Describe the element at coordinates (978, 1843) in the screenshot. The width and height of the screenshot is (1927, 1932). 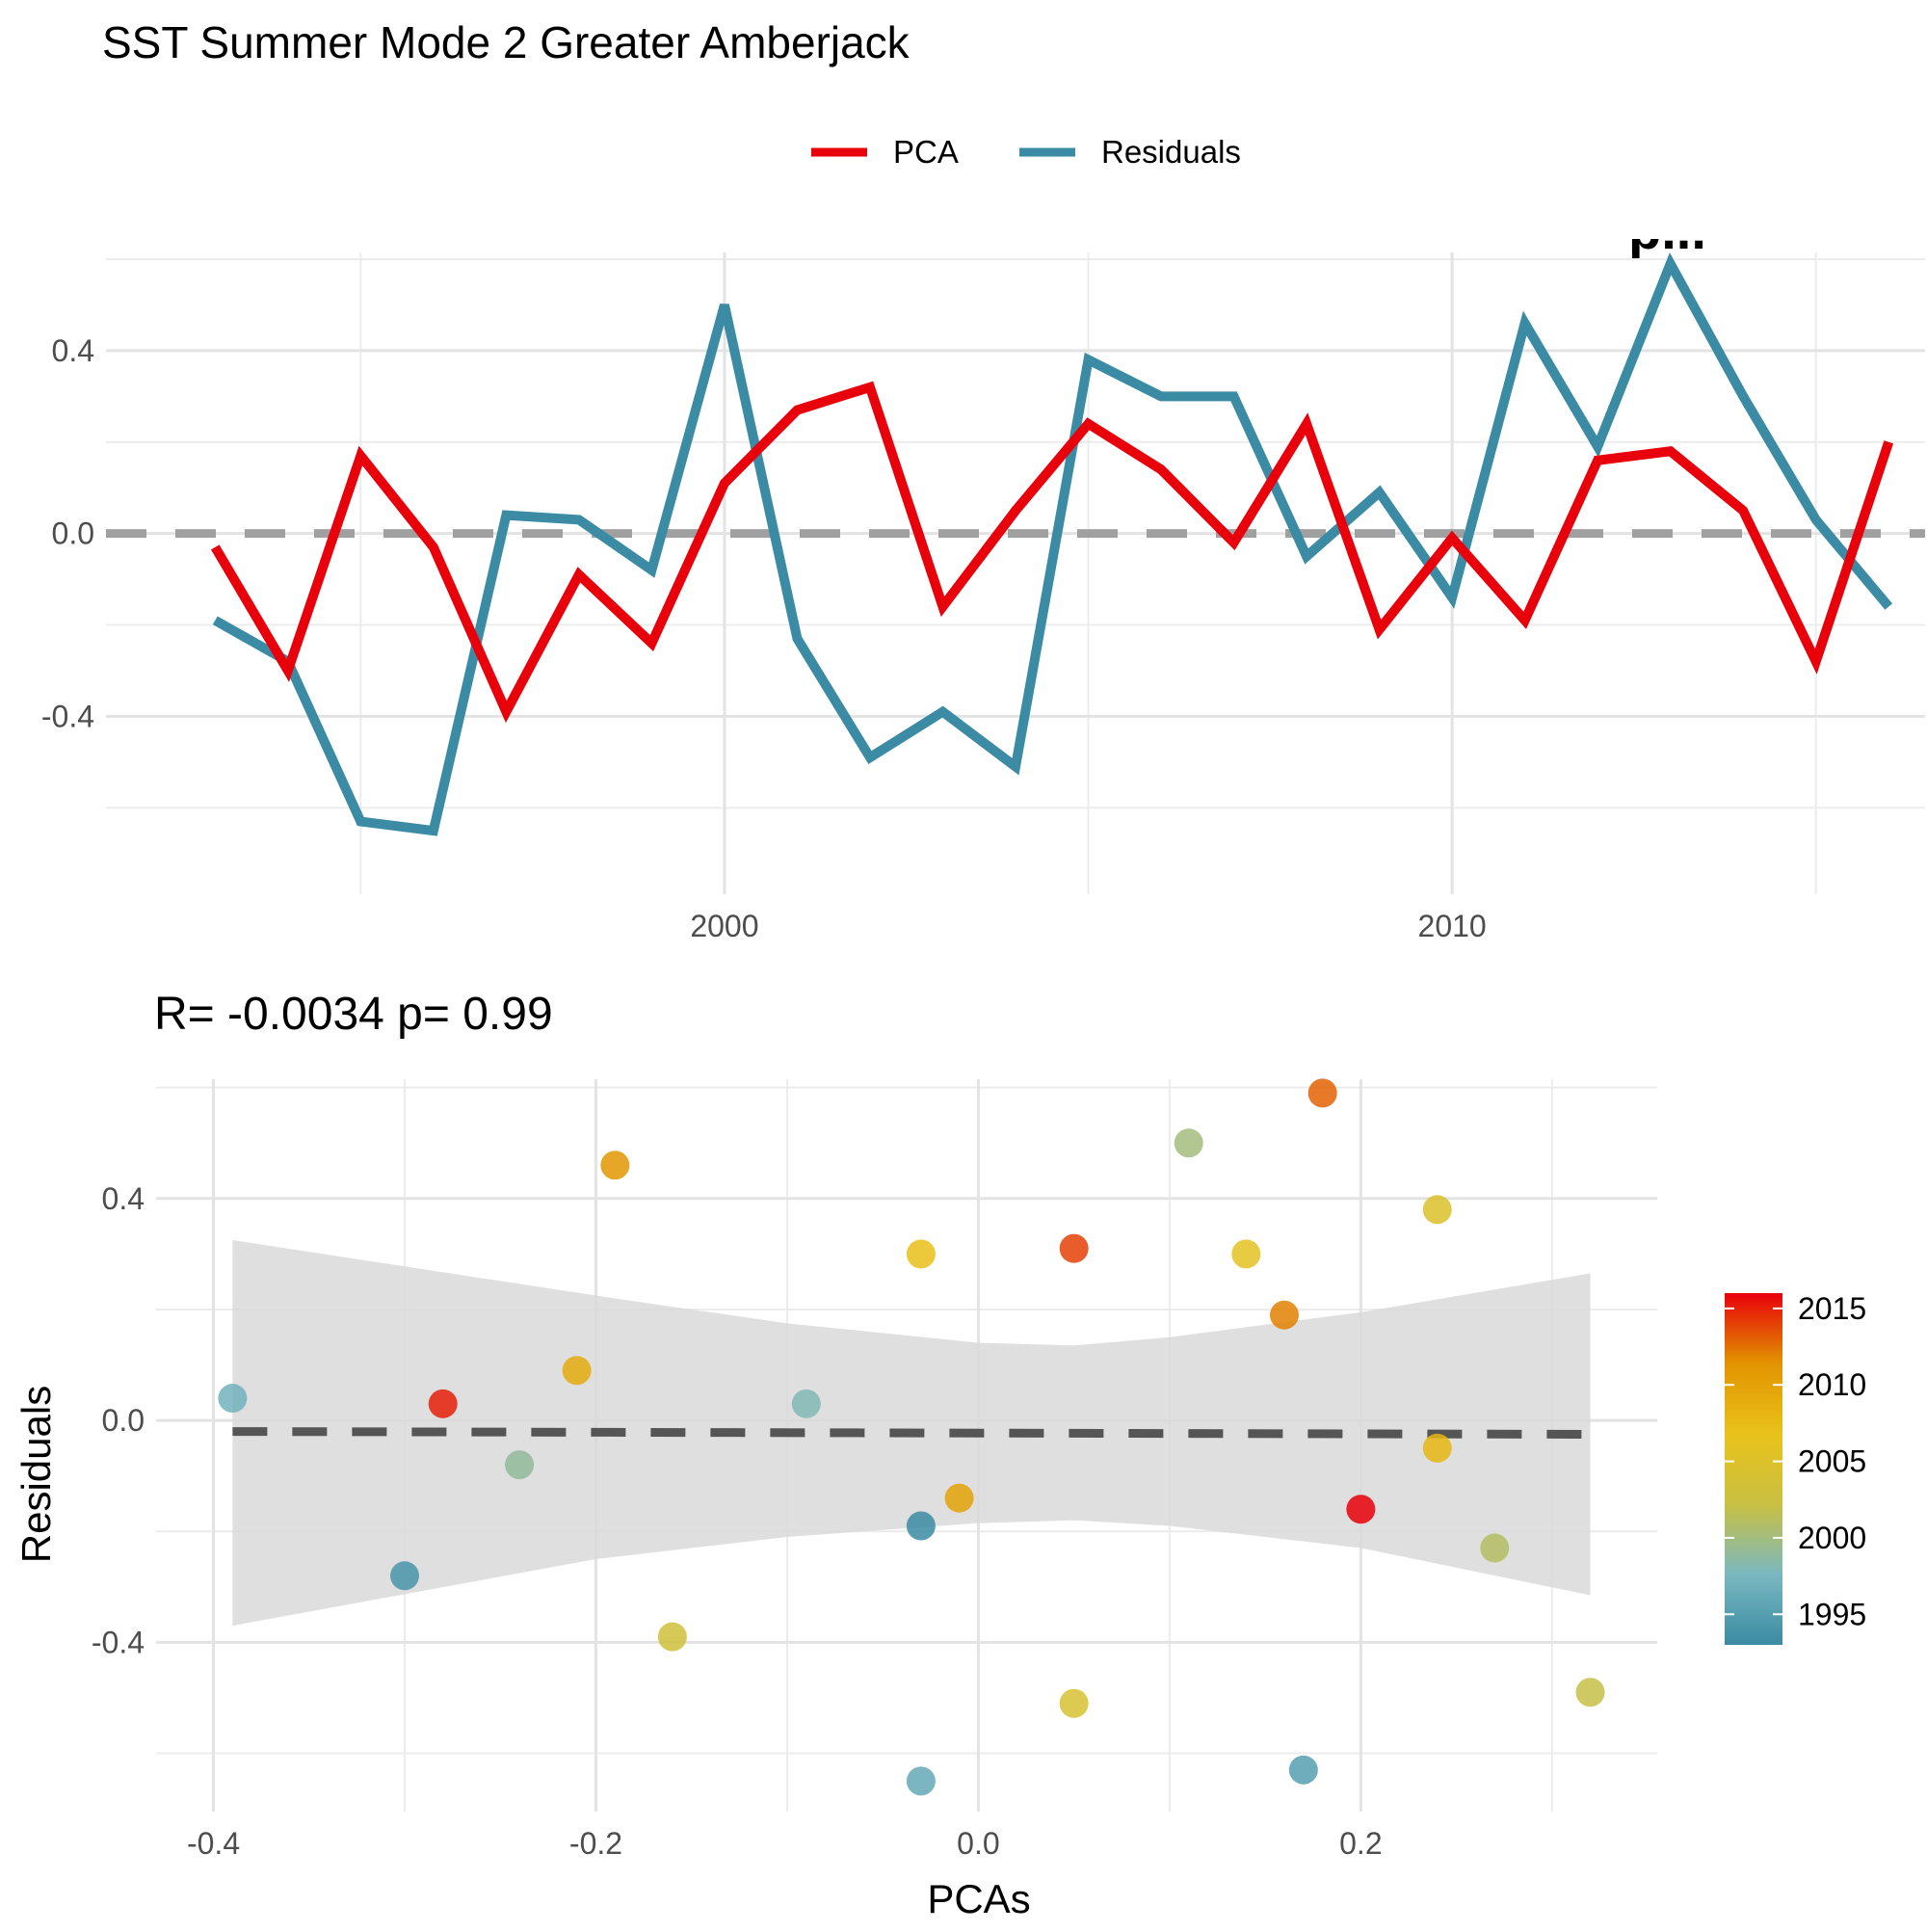
I see `bottom-x-tick-label: 0.0` at that location.